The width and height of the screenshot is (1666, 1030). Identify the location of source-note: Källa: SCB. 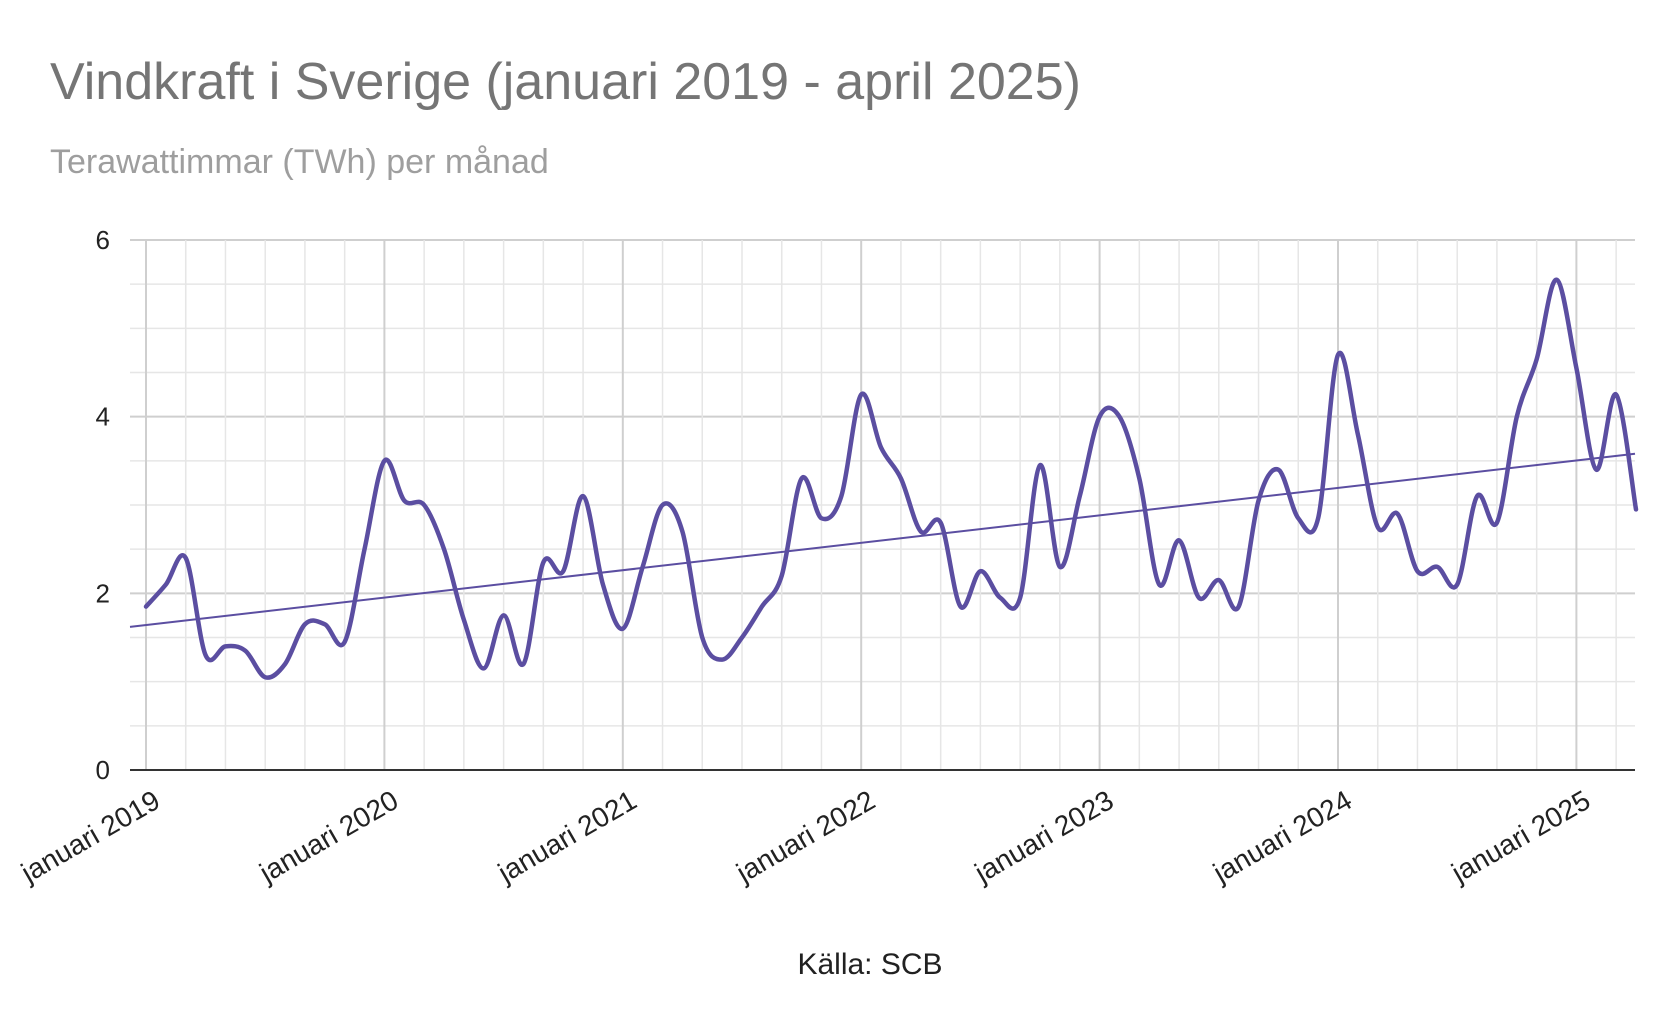
(870, 964).